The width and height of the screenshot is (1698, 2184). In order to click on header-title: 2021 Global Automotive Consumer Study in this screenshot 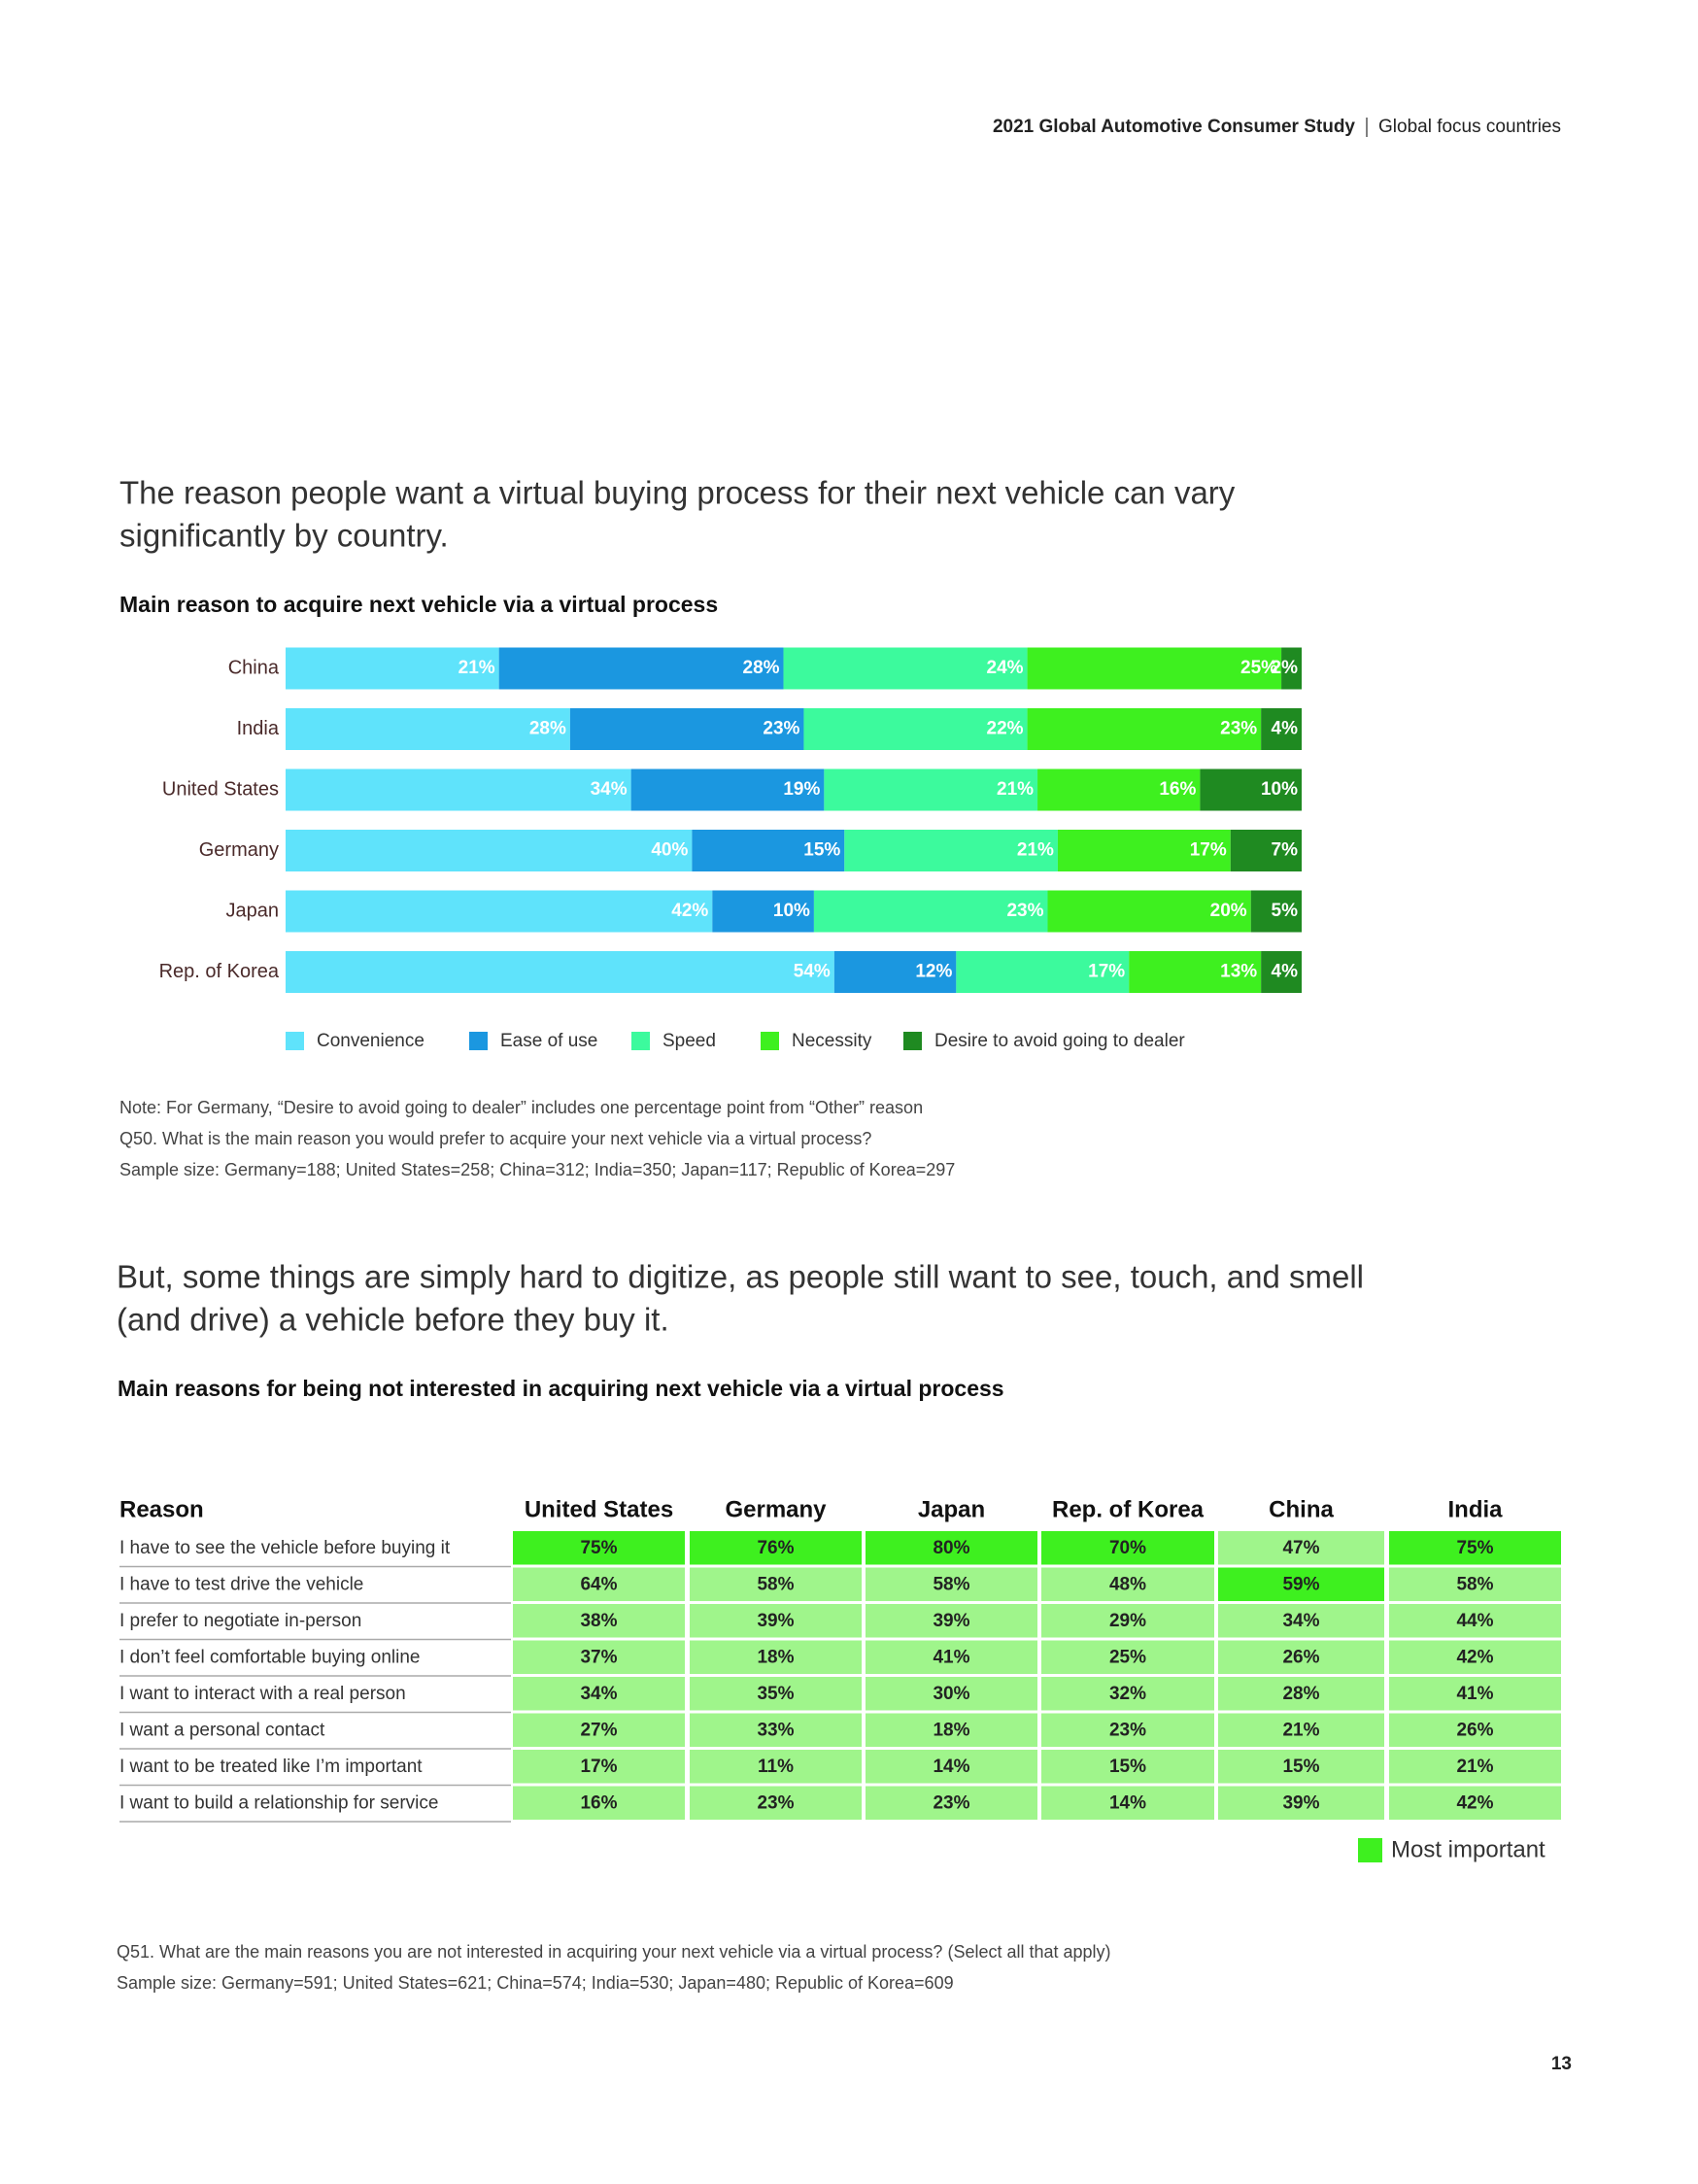, I will do `click(1174, 127)`.